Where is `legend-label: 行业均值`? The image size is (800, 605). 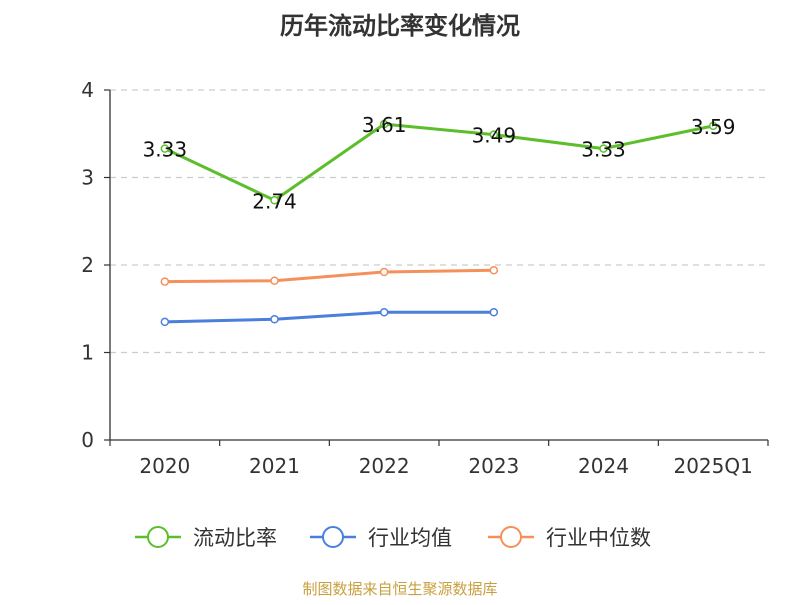
legend-label: 行业均值 is located at coordinates (410, 538).